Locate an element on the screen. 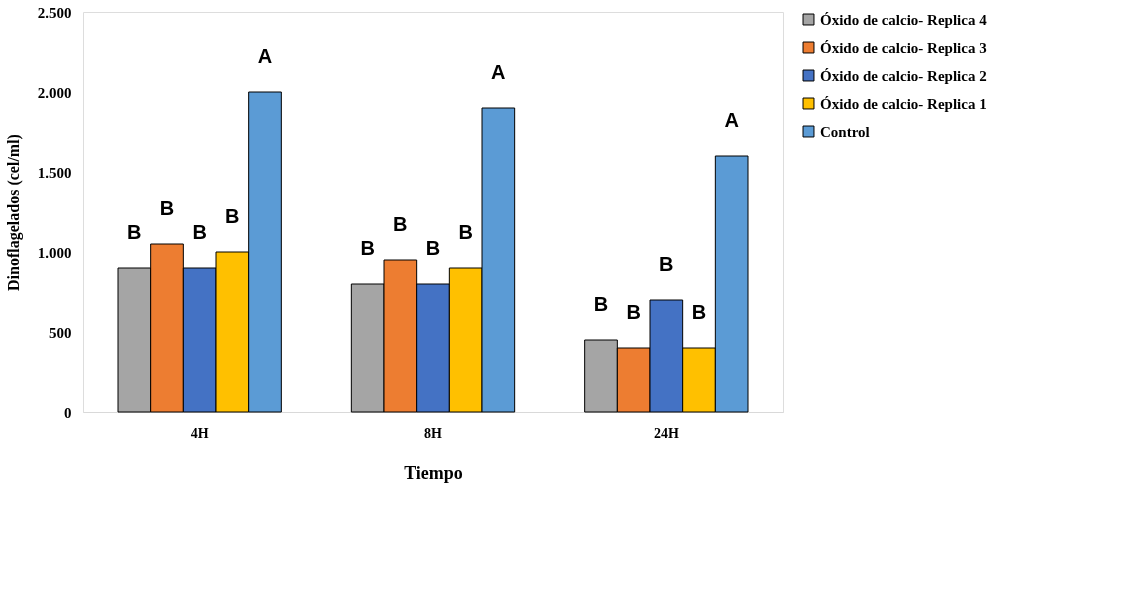 This screenshot has height=600, width=1138. y-tick-label: 2.500 is located at coordinates (54, 12).